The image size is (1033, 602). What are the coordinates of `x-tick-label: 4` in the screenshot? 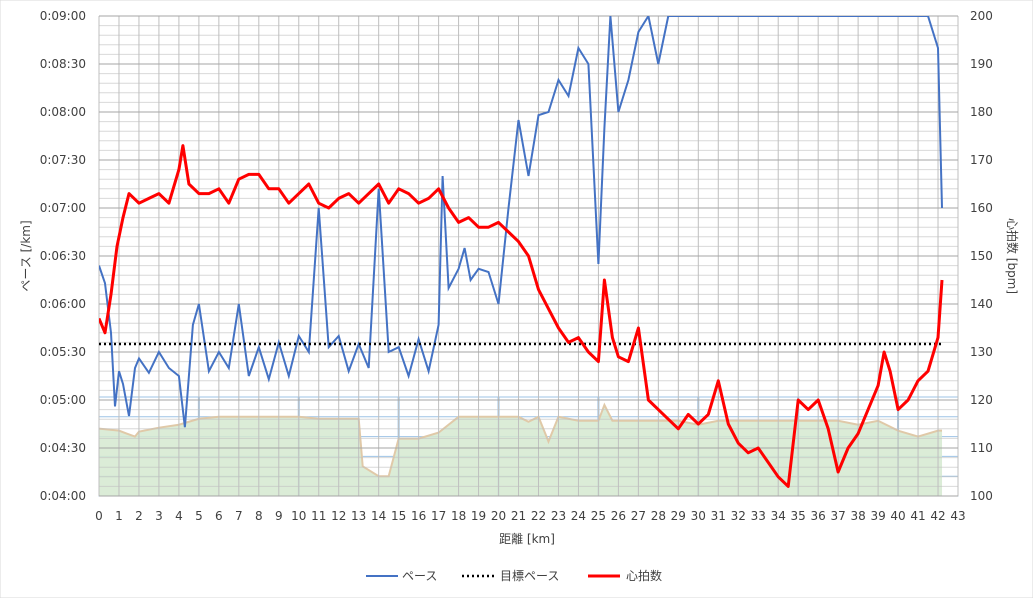 It's located at (179, 516).